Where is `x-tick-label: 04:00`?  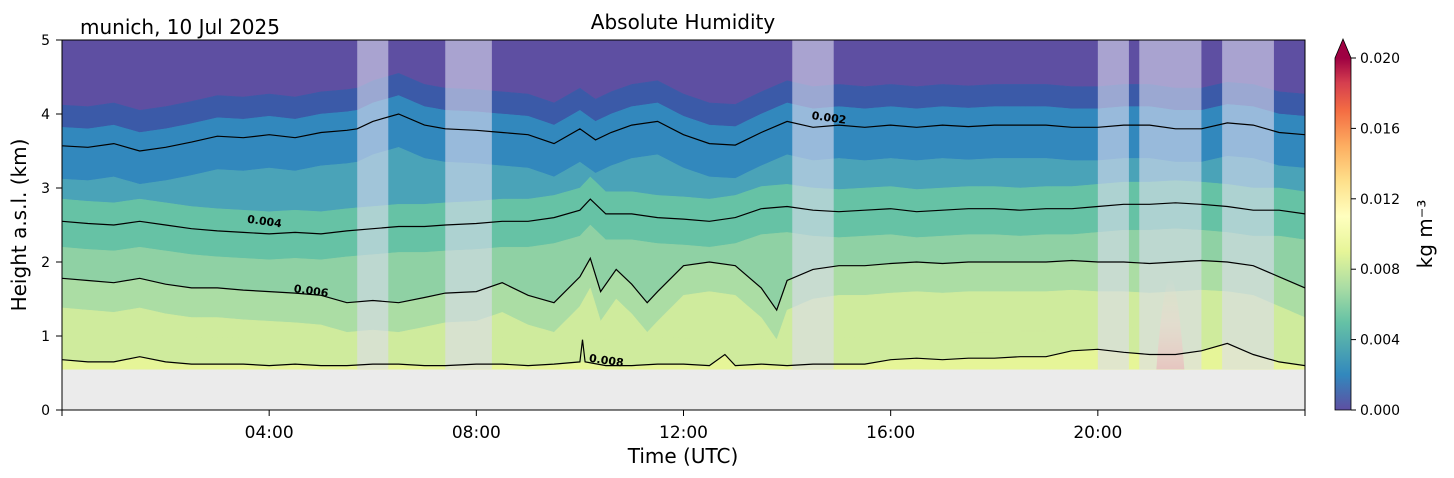 x-tick-label: 04:00 is located at coordinates (269, 433).